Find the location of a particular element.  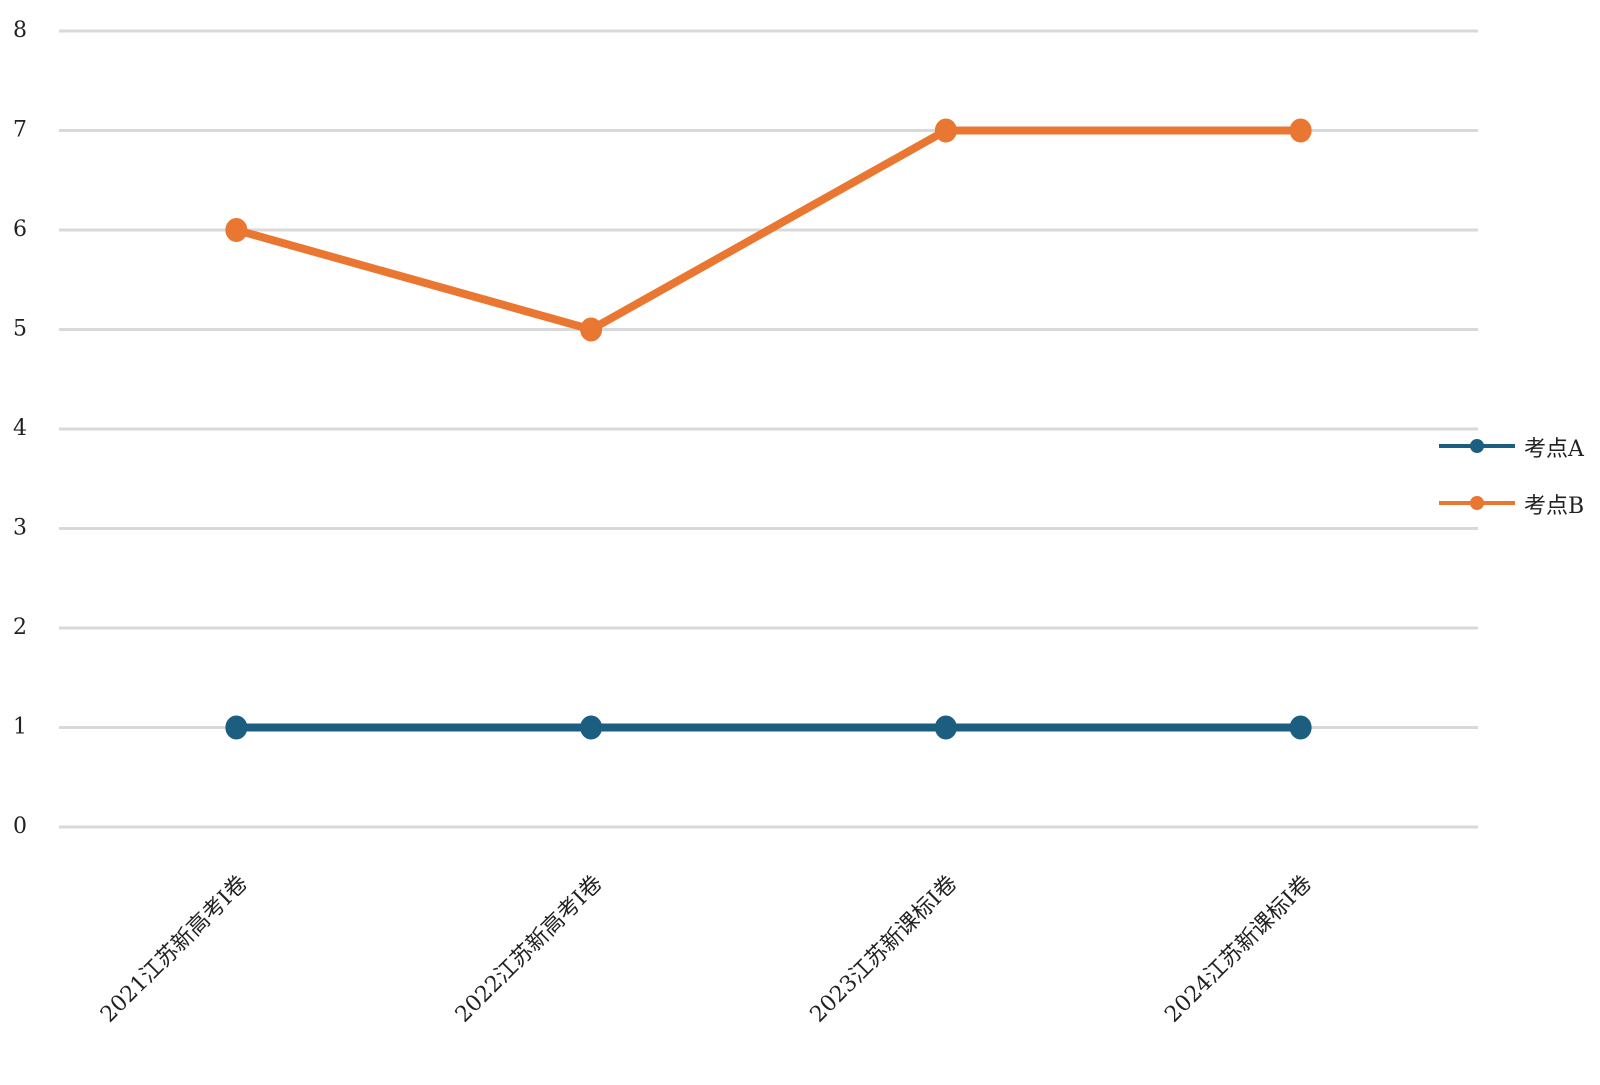

y-tick-label: 8 is located at coordinates (20, 30).